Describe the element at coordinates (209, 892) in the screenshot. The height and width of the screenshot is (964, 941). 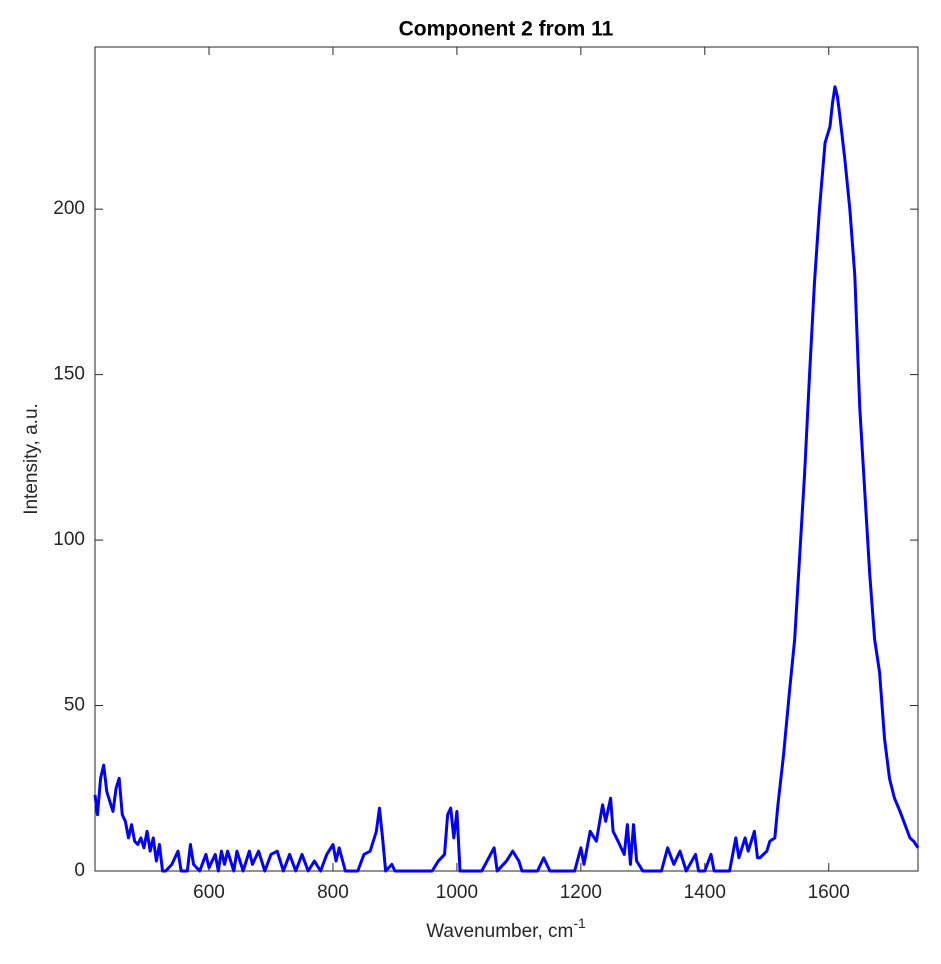
I see `x-tick-label: 600` at that location.